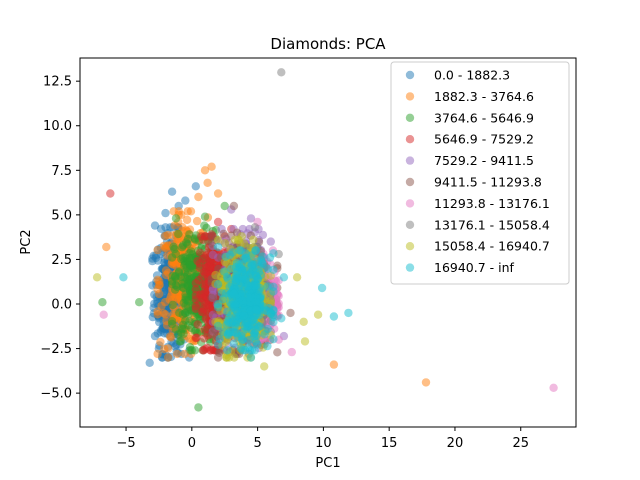 Image resolution: width=640 pixels, height=480 pixels. I want to click on legend-item: 7529.2 - 9411.5, so click(469, 160).